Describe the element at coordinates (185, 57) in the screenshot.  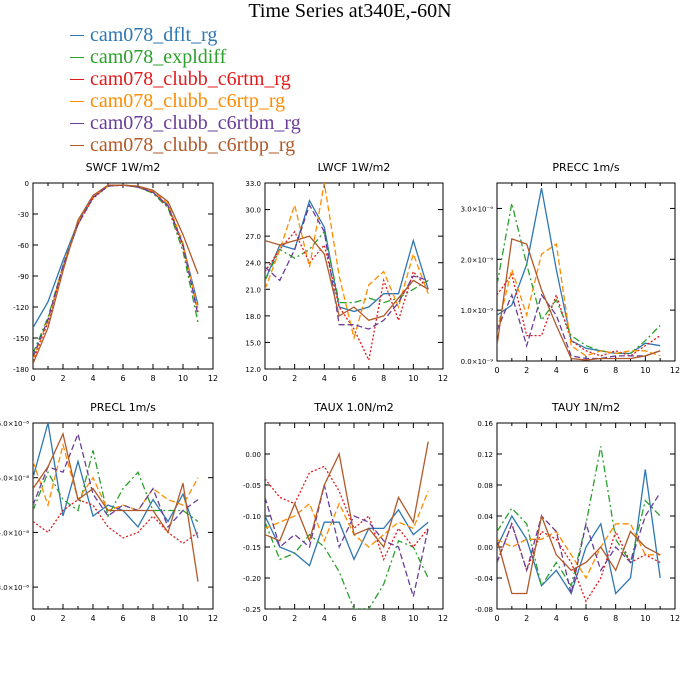
I see `legend-item: cam078_expldiff` at that location.